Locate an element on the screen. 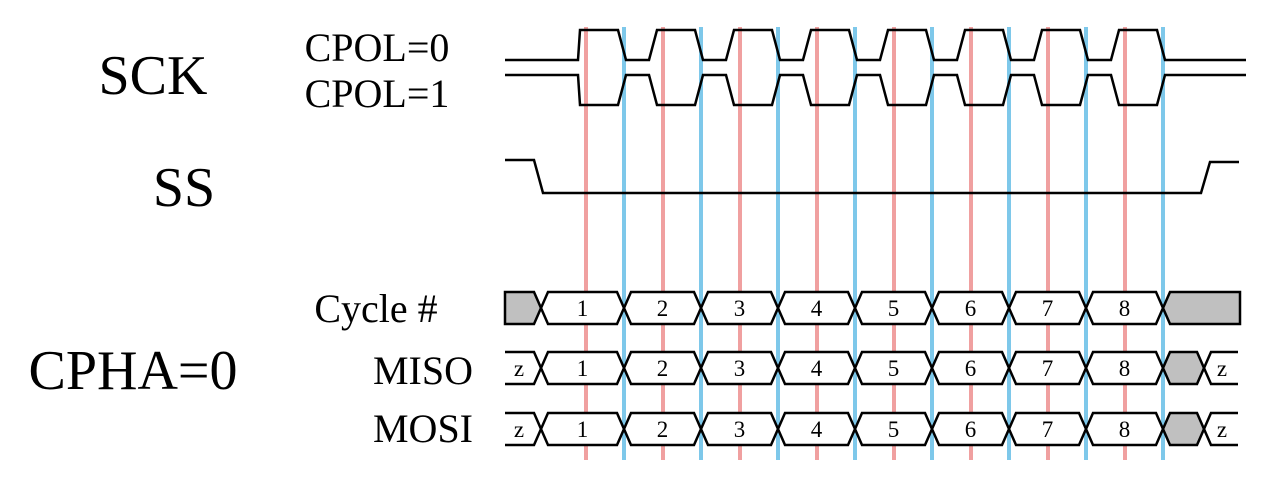 This screenshot has width=1282, height=487. mosi-row-cell-label: 5 is located at coordinates (894, 429).